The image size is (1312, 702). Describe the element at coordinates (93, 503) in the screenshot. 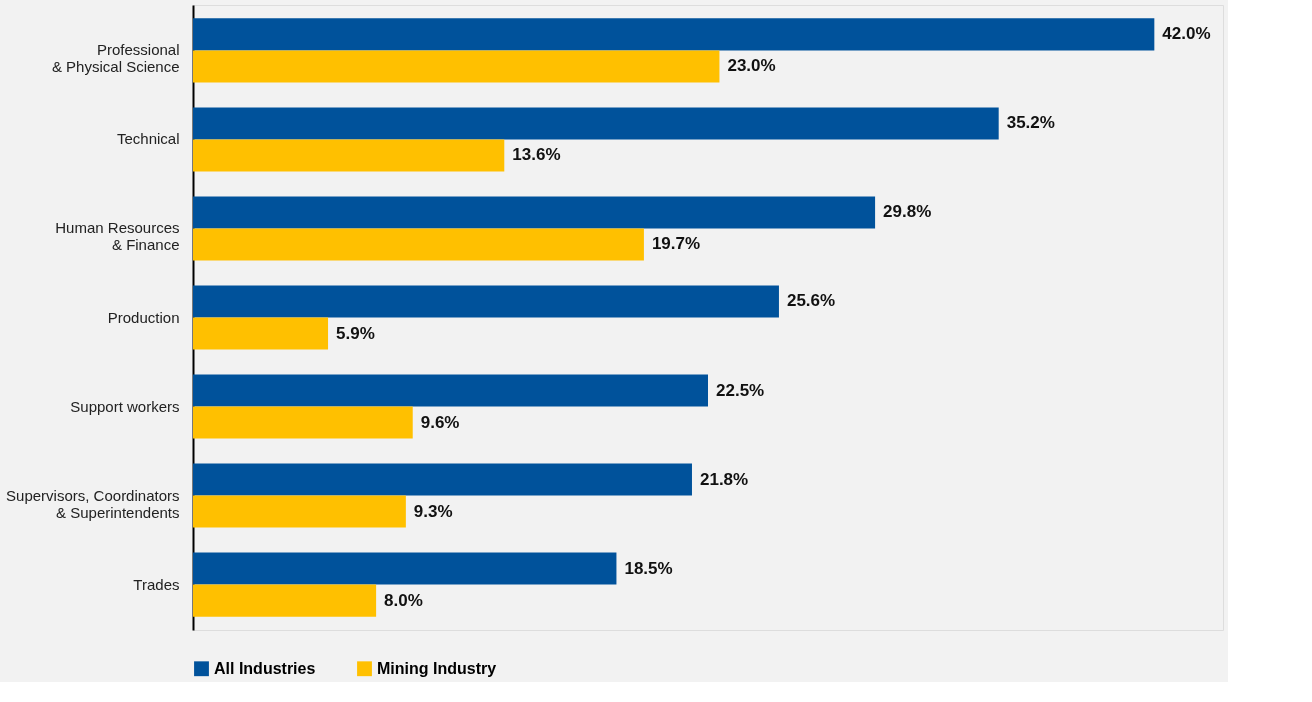

I see `y-tick-label: Supervisors, Coordinators & Superintendents` at that location.